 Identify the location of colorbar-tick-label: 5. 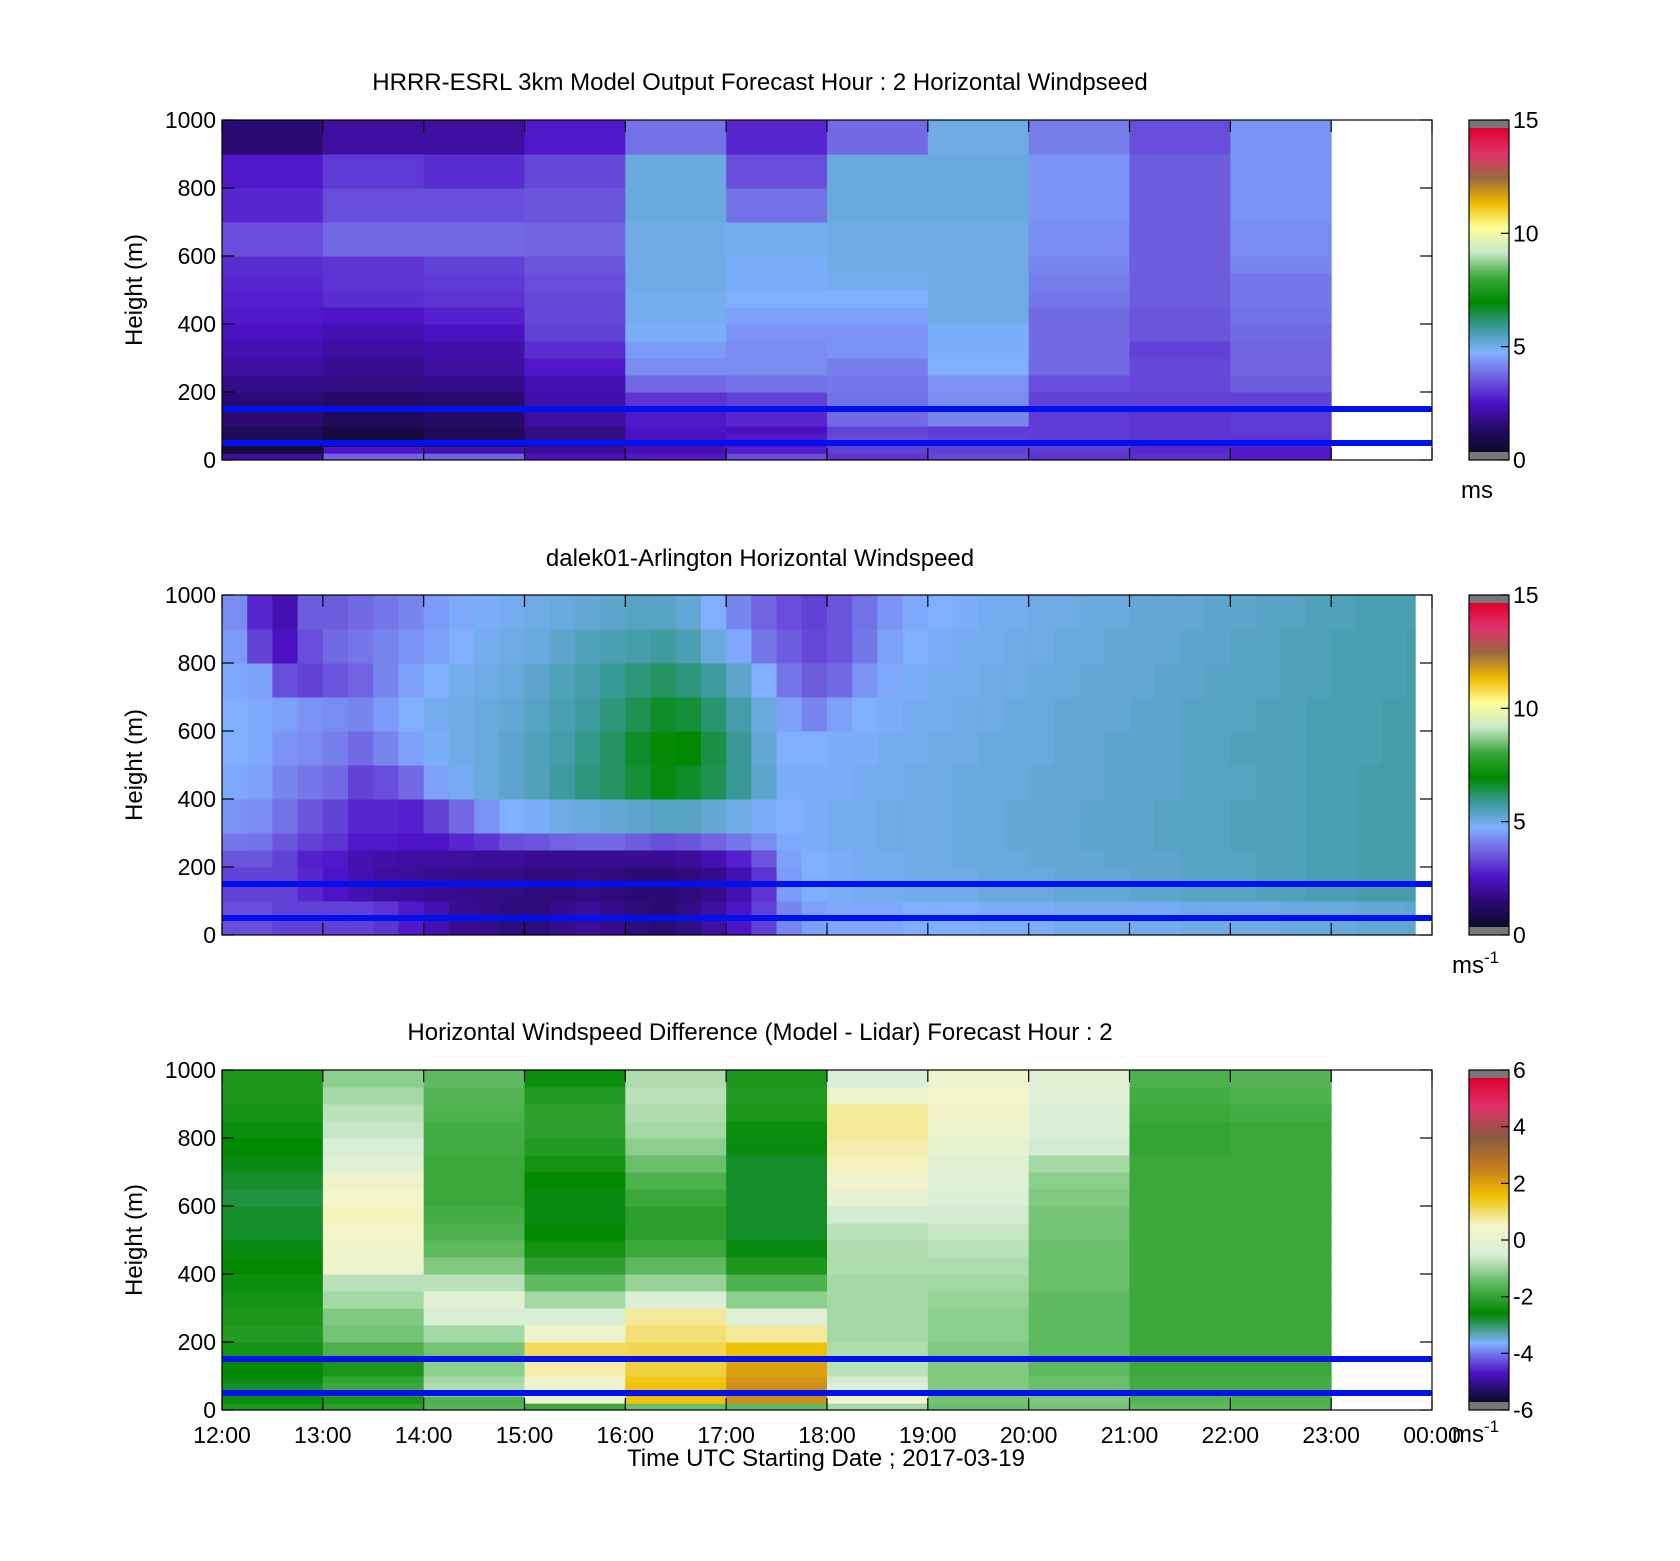
(1519, 822).